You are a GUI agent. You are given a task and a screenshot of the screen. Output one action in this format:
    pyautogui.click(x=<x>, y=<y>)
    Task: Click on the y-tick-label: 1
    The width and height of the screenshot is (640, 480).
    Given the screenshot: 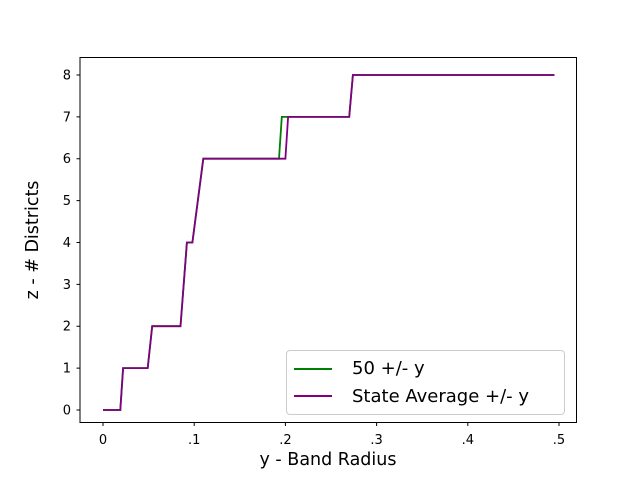 What is the action you would take?
    pyautogui.click(x=67, y=369)
    